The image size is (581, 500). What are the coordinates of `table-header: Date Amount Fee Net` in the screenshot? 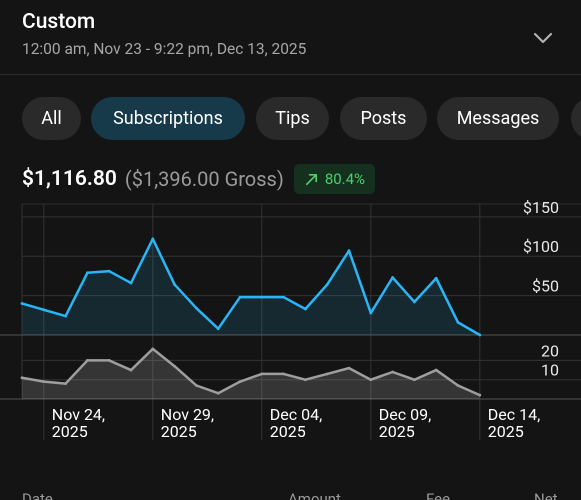 It's located at (290, 495).